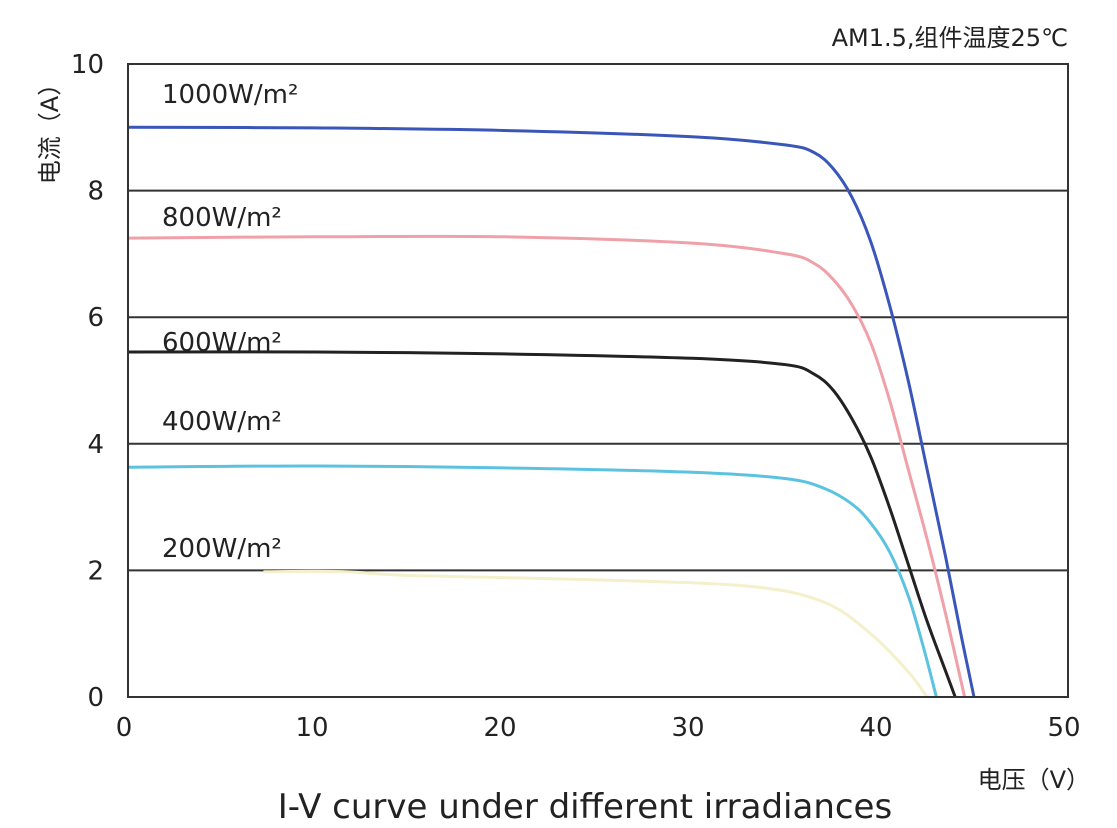 Image resolution: width=1117 pixels, height=828 pixels. What do you see at coordinates (222, 343) in the screenshot?
I see `series-label: 600W/m²` at bounding box center [222, 343].